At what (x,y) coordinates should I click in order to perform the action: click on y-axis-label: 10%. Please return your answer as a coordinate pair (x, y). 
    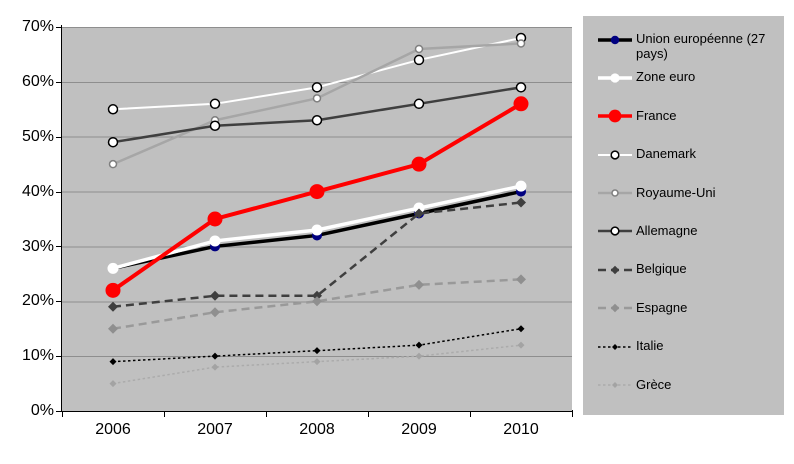
    Looking at the image, I should click on (37, 356).